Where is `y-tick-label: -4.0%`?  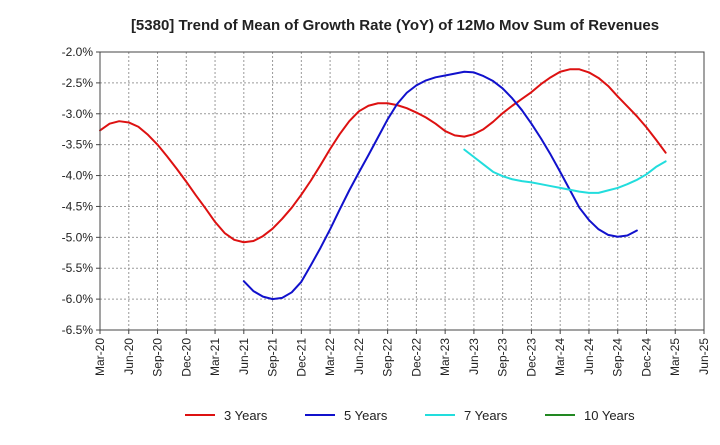 y-tick-label: -4.0% is located at coordinates (78, 176).